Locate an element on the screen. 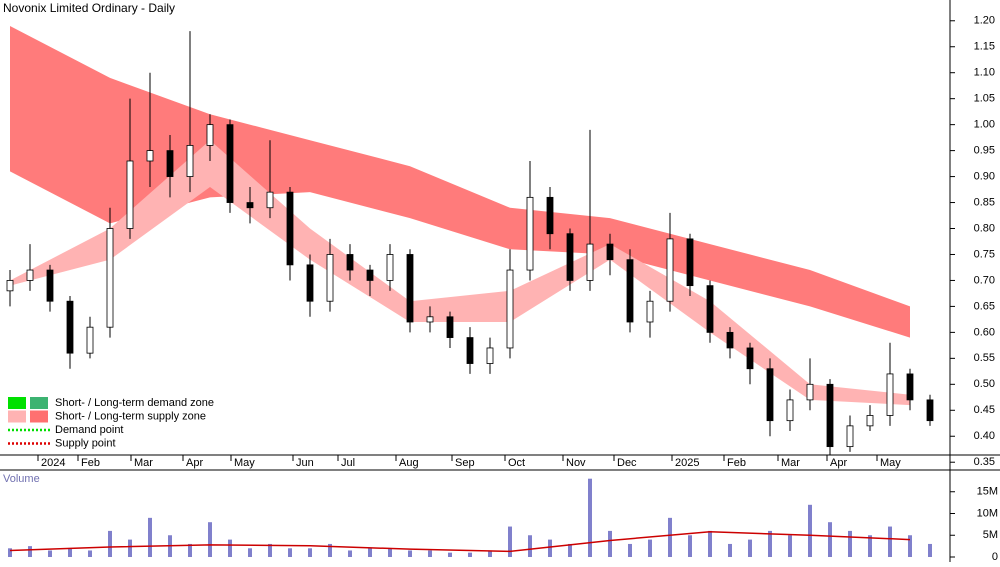  volume-panel is located at coordinates (470, 517).